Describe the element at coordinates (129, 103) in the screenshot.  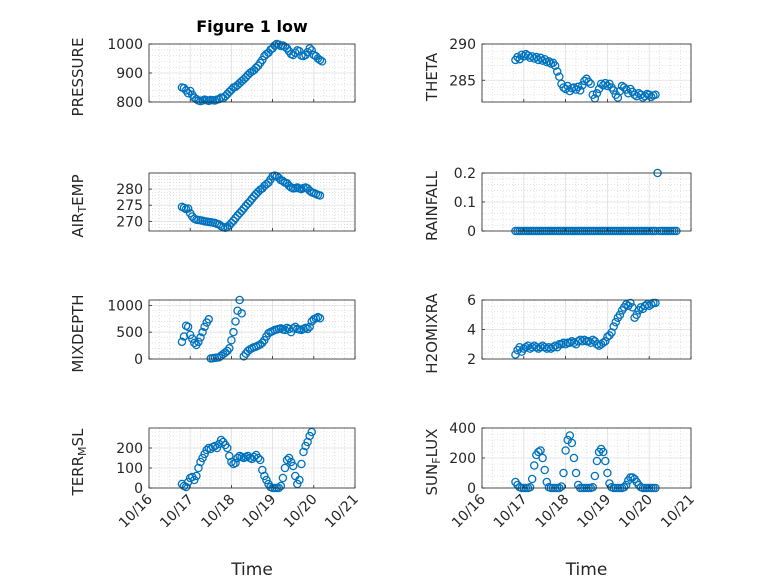
I see `y-tick-label: 800` at that location.